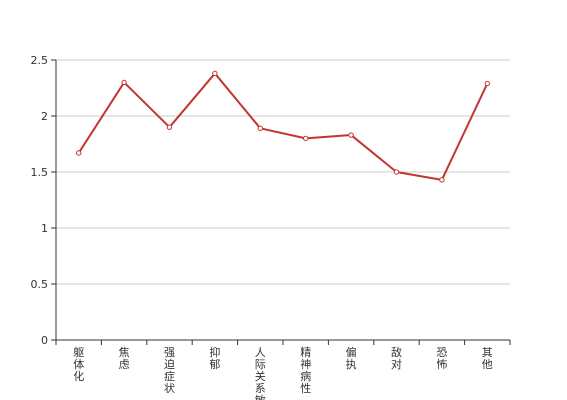  What do you see at coordinates (396, 358) in the screenshot?
I see `x-category-label: 敌对` at bounding box center [396, 358].